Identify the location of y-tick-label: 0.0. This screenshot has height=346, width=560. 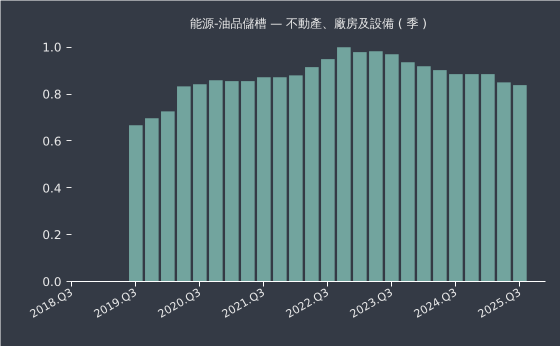
(52, 282).